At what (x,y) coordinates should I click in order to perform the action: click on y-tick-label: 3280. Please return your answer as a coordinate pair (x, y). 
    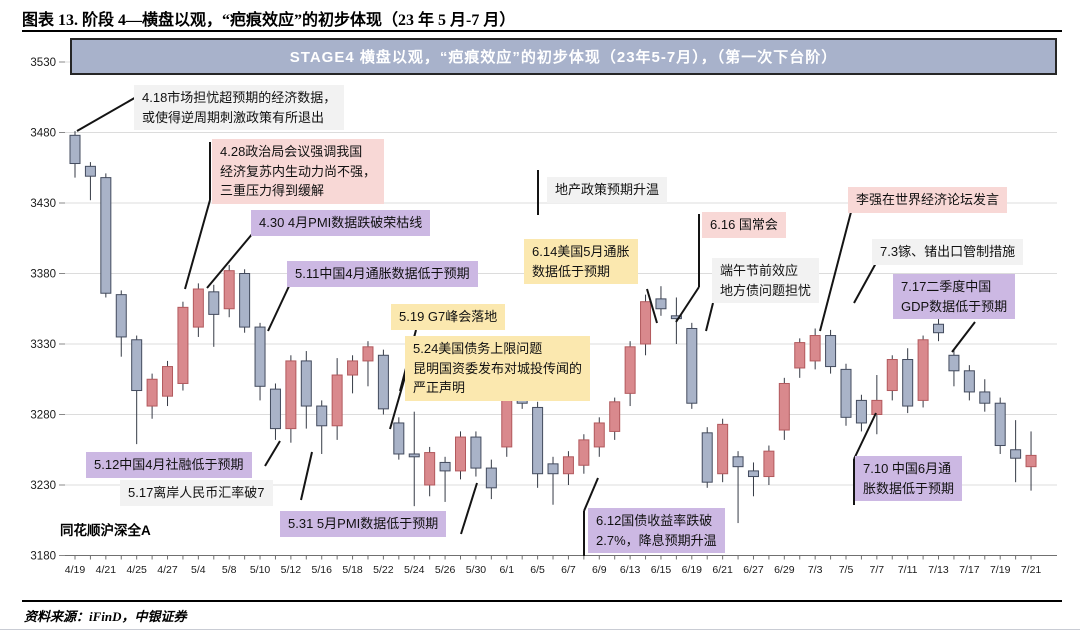
    Looking at the image, I should click on (43, 416).